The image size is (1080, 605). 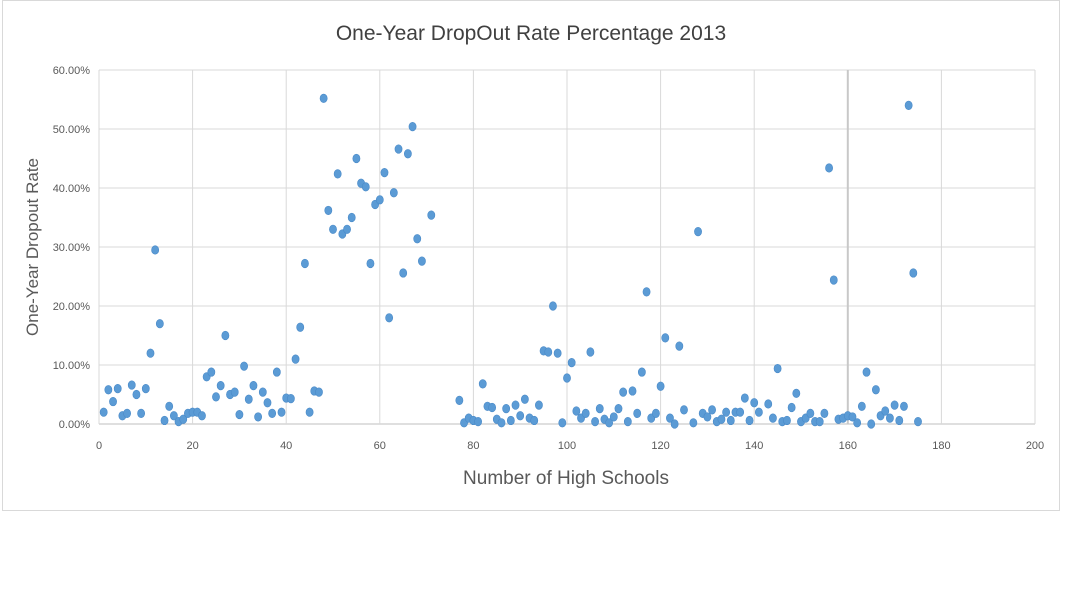 What do you see at coordinates (72, 248) in the screenshot?
I see `y-tick-label: 30.00%` at bounding box center [72, 248].